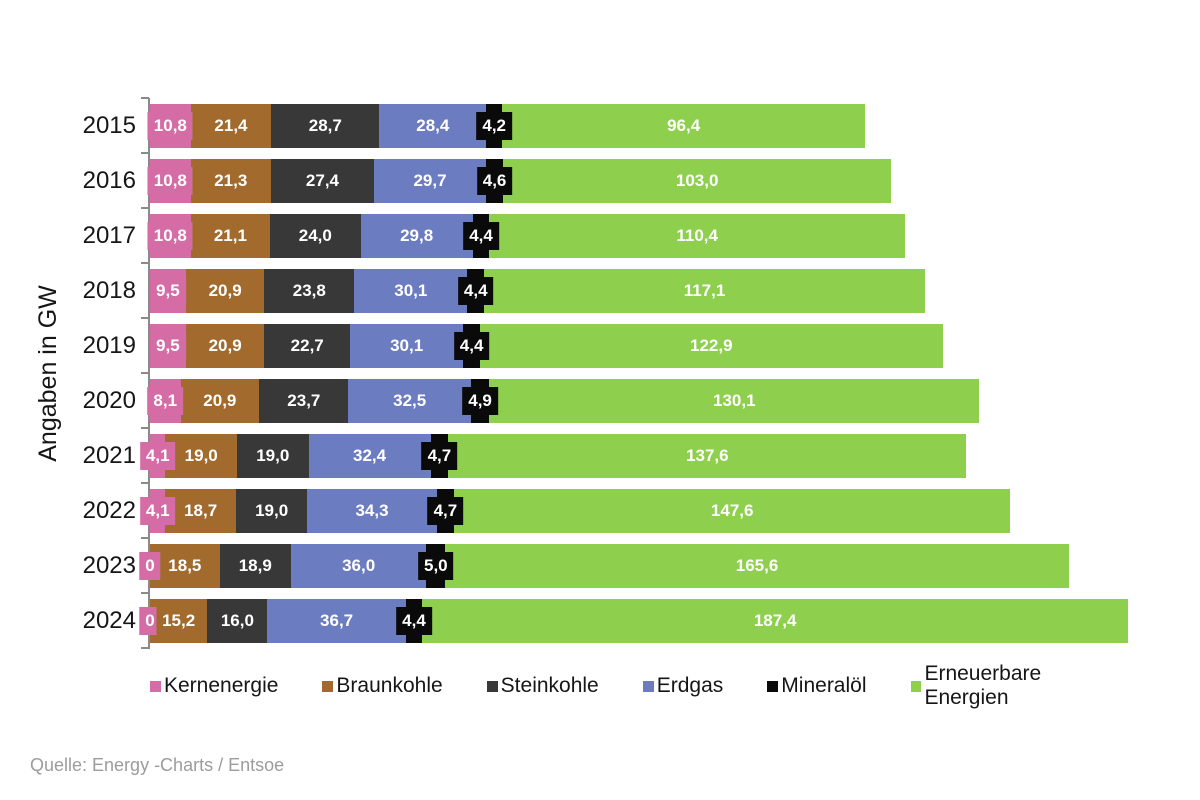  Describe the element at coordinates (179, 620) in the screenshot. I see `bar-value-label: 15,2` at that location.